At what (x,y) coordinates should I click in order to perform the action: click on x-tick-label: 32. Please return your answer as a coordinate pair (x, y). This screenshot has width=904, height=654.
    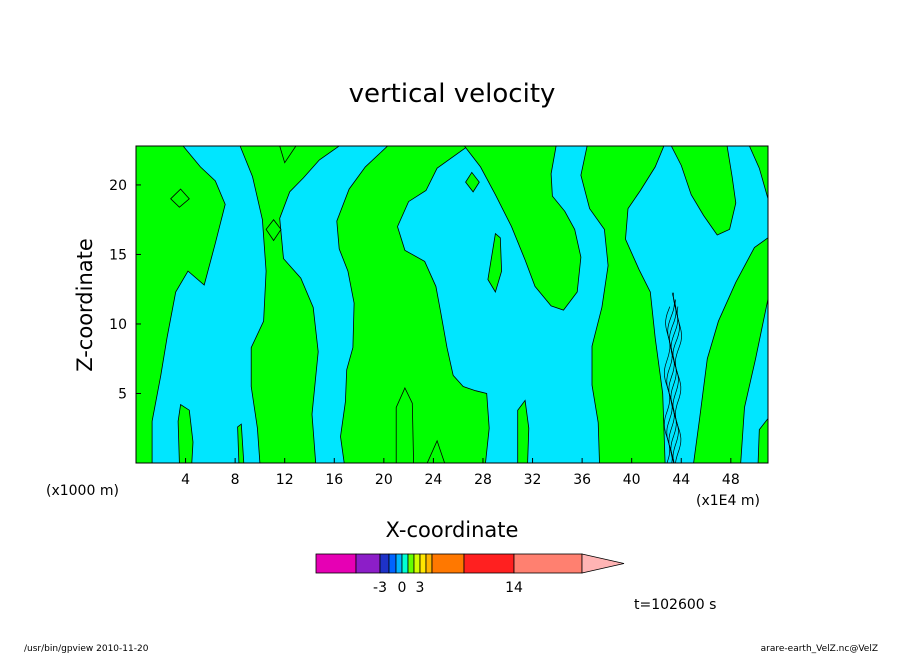
    Looking at the image, I should click on (533, 480).